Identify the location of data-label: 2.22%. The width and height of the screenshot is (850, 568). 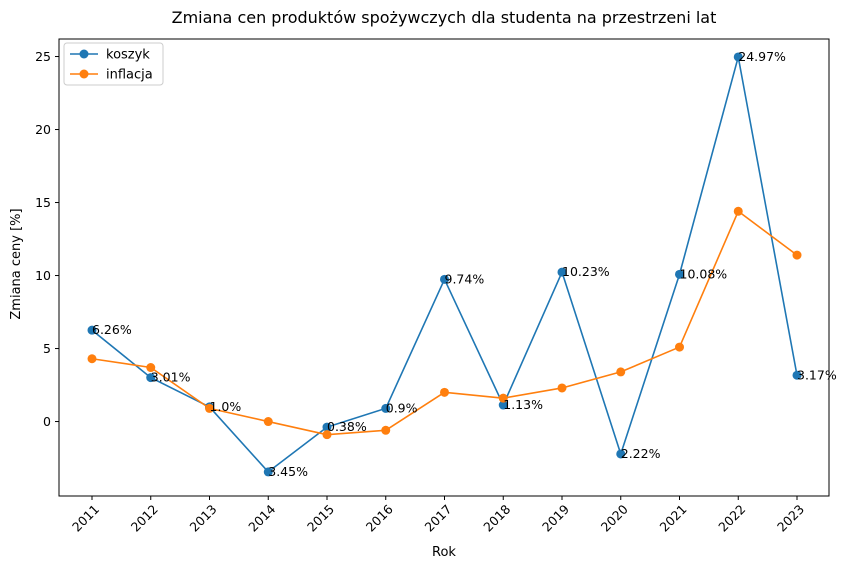
(641, 453).